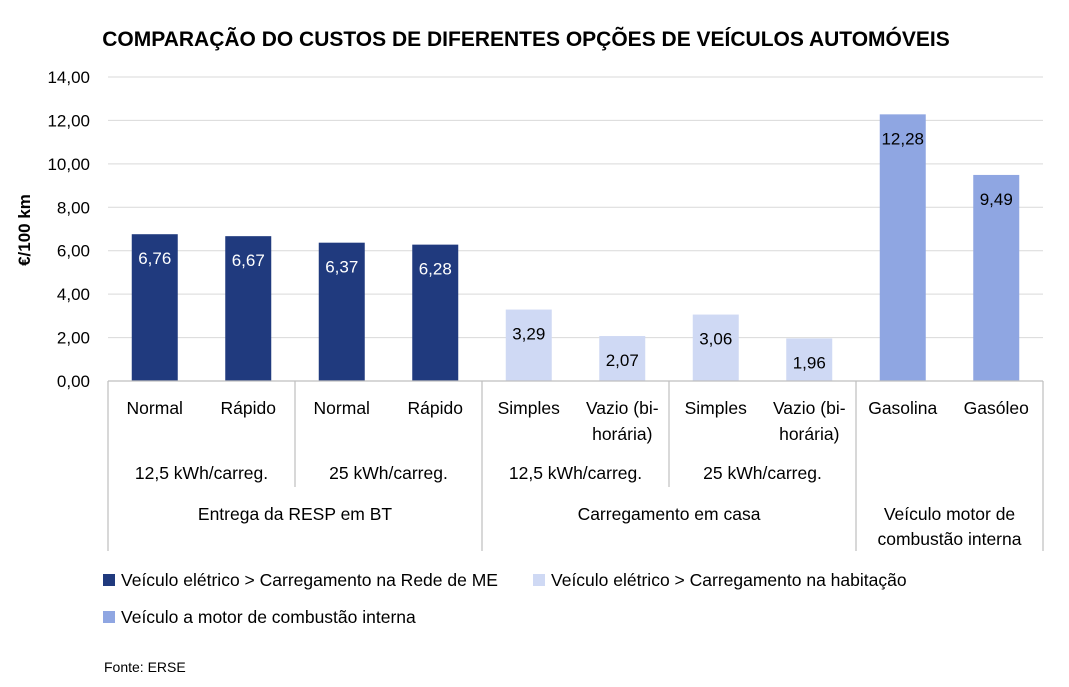 Image resolution: width=1069 pixels, height=687 pixels. I want to click on bar-value-label: 12,28, so click(902, 138).